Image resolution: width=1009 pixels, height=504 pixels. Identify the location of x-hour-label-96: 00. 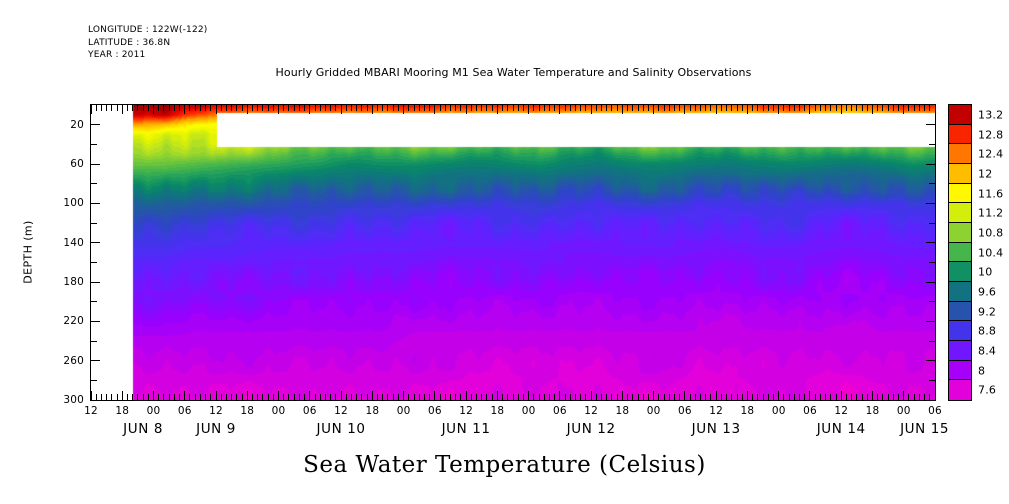
(528, 411).